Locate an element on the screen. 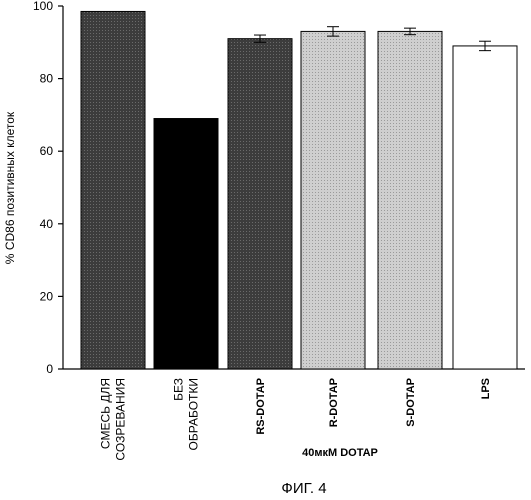  x-tick-label-group: RS-DOTAP is located at coordinates (261, 406).